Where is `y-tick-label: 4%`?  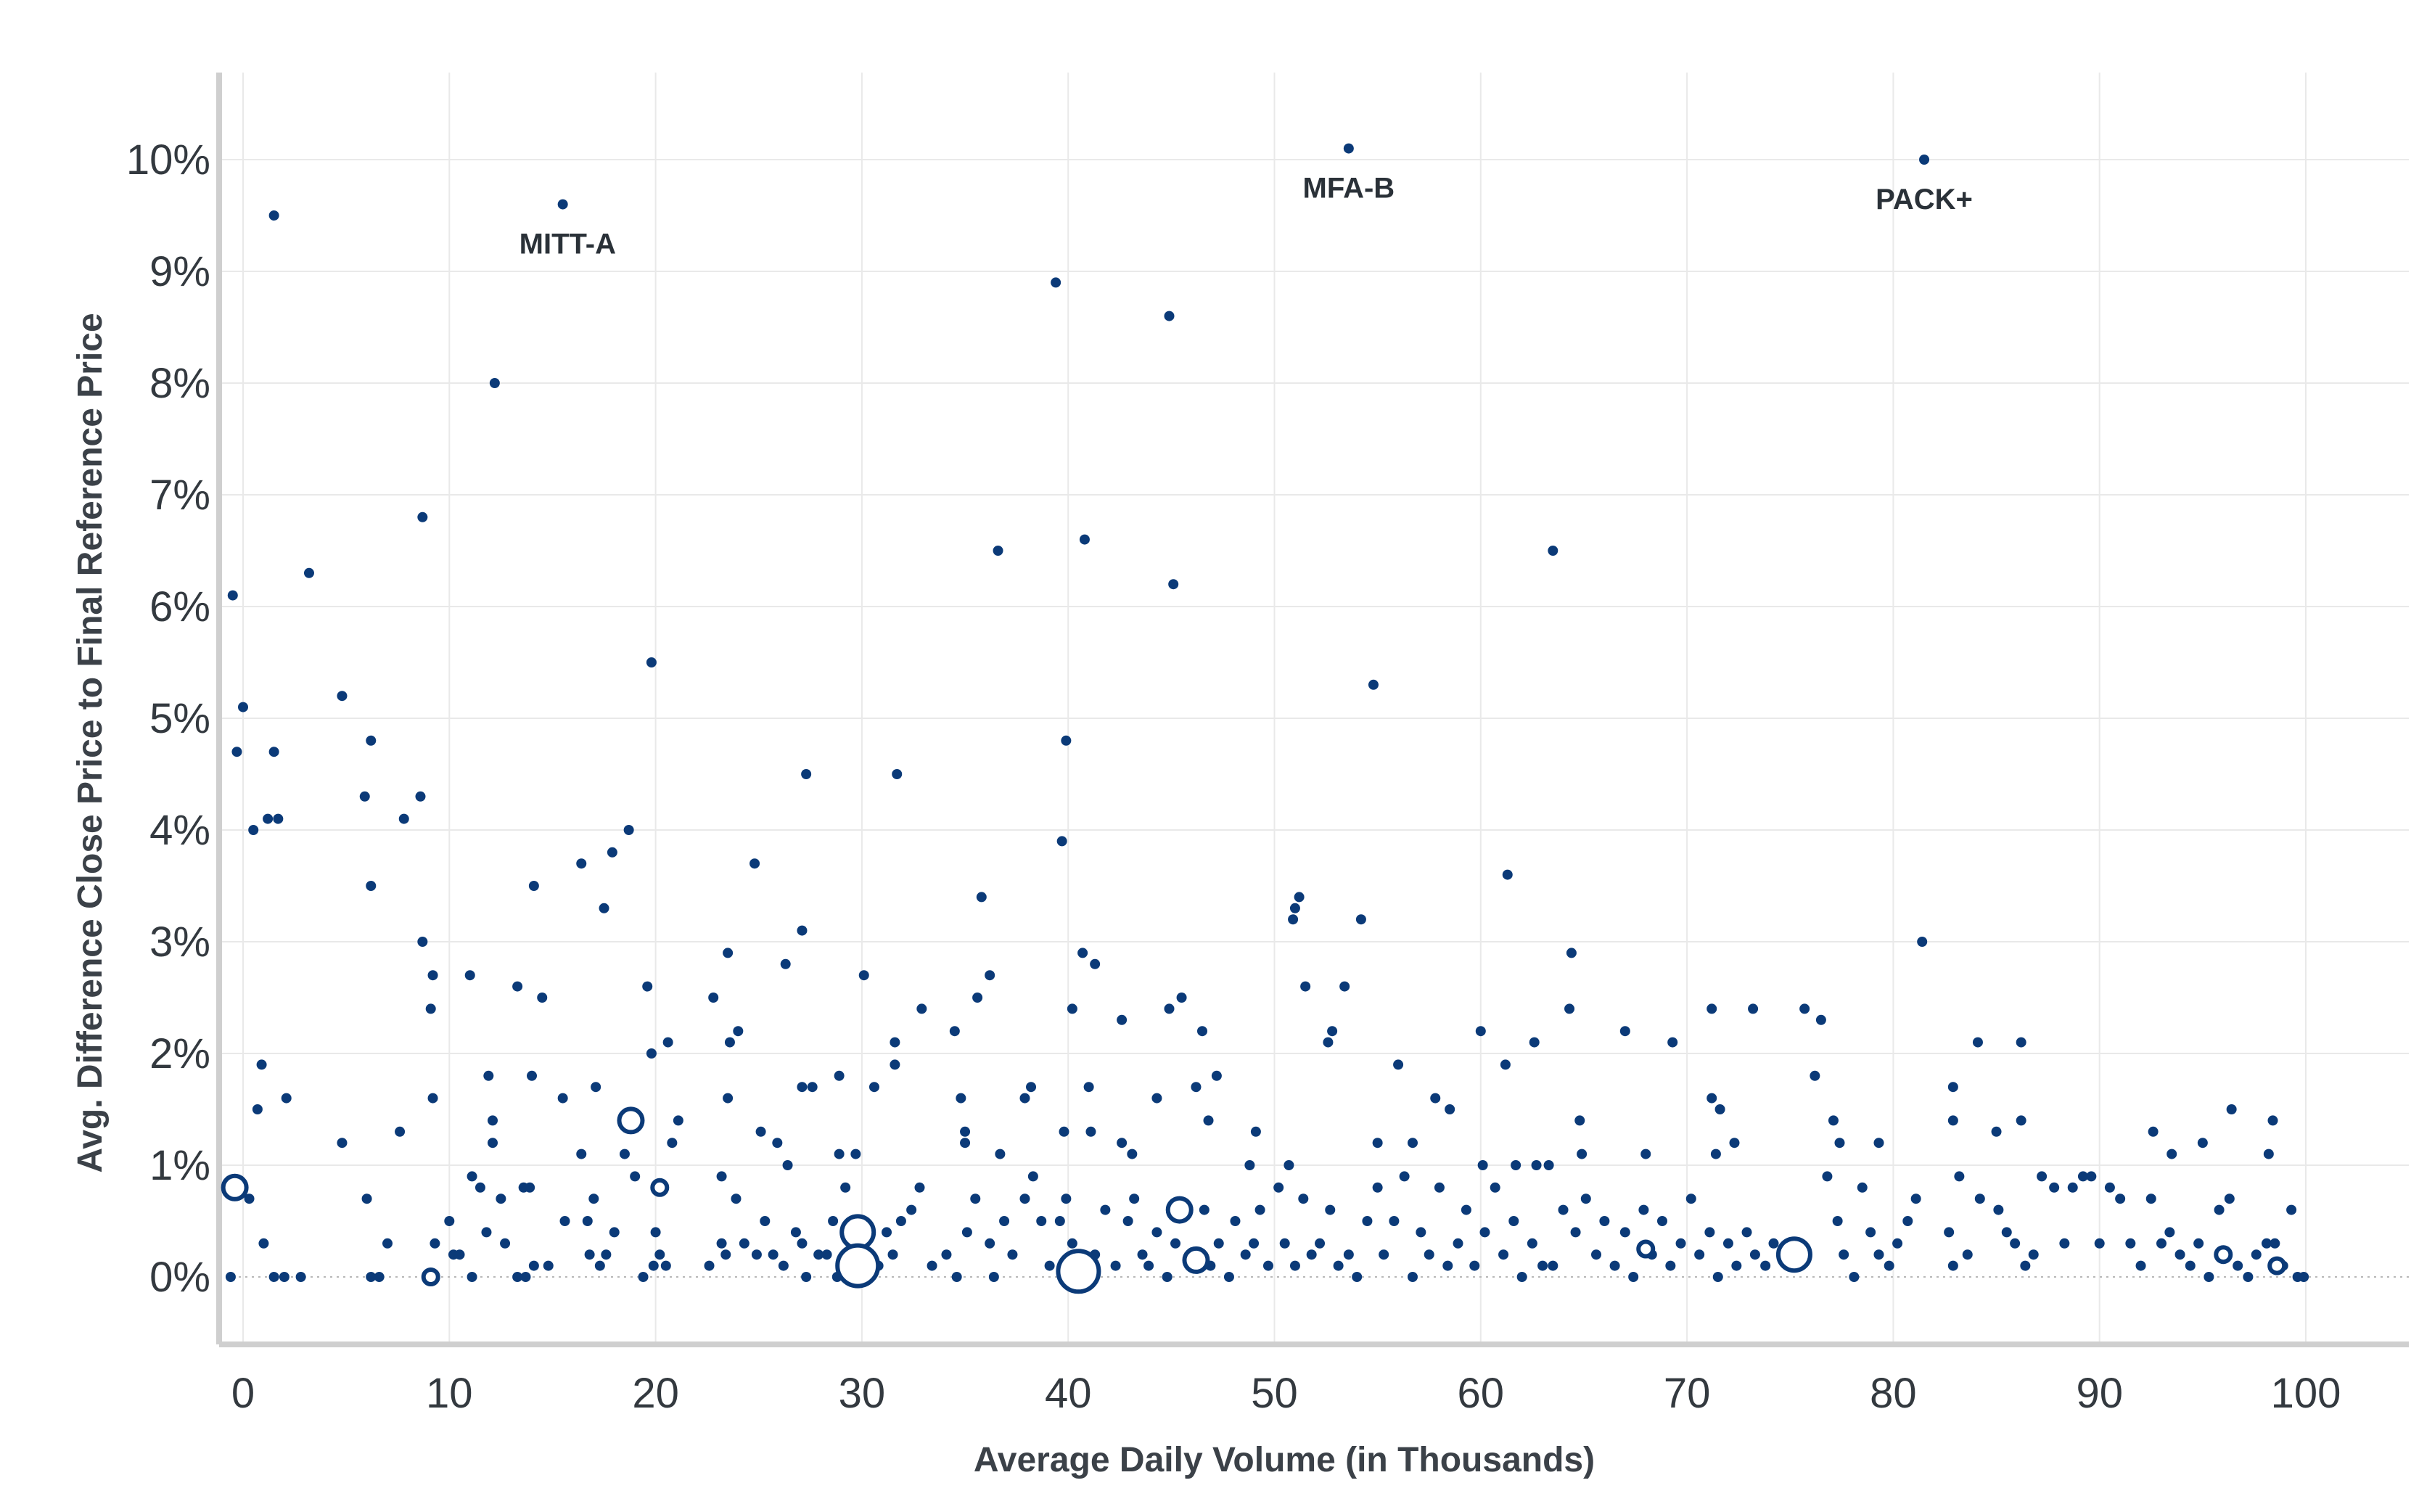 y-tick-label: 4% is located at coordinates (179, 831).